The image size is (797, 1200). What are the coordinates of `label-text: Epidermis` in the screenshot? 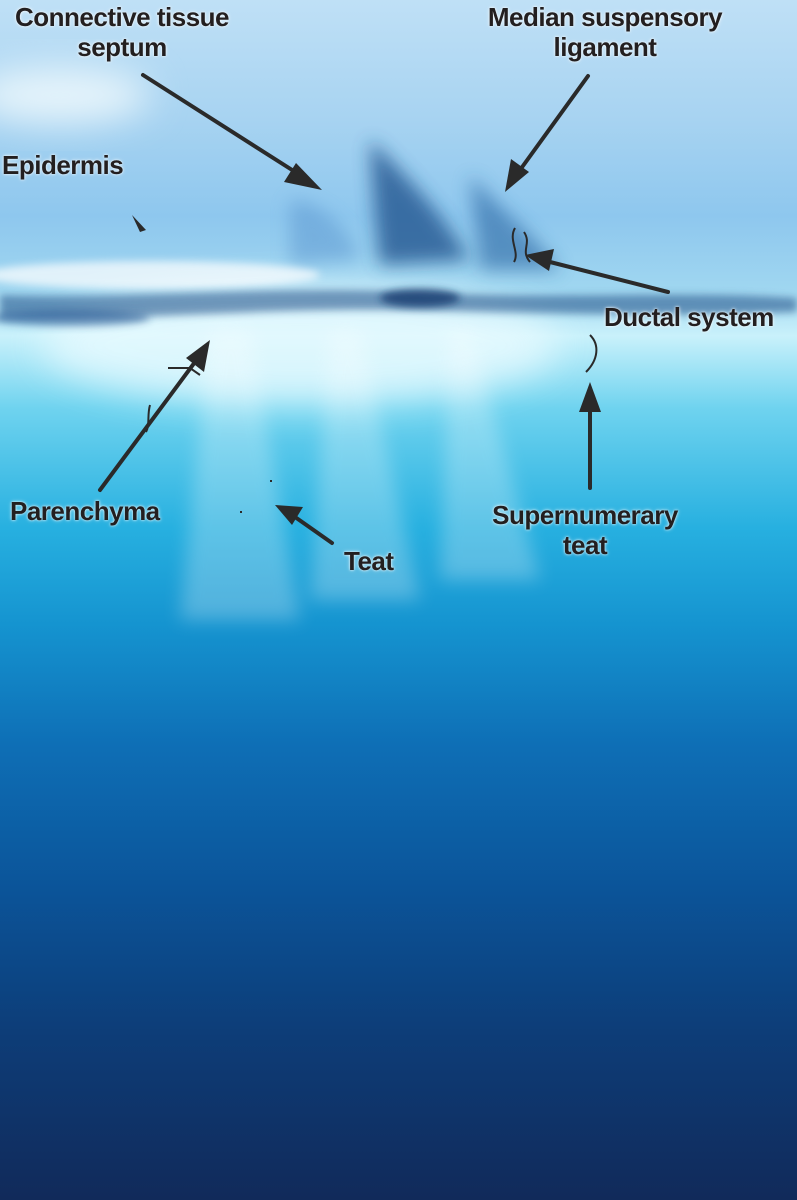 It's located at (63, 165).